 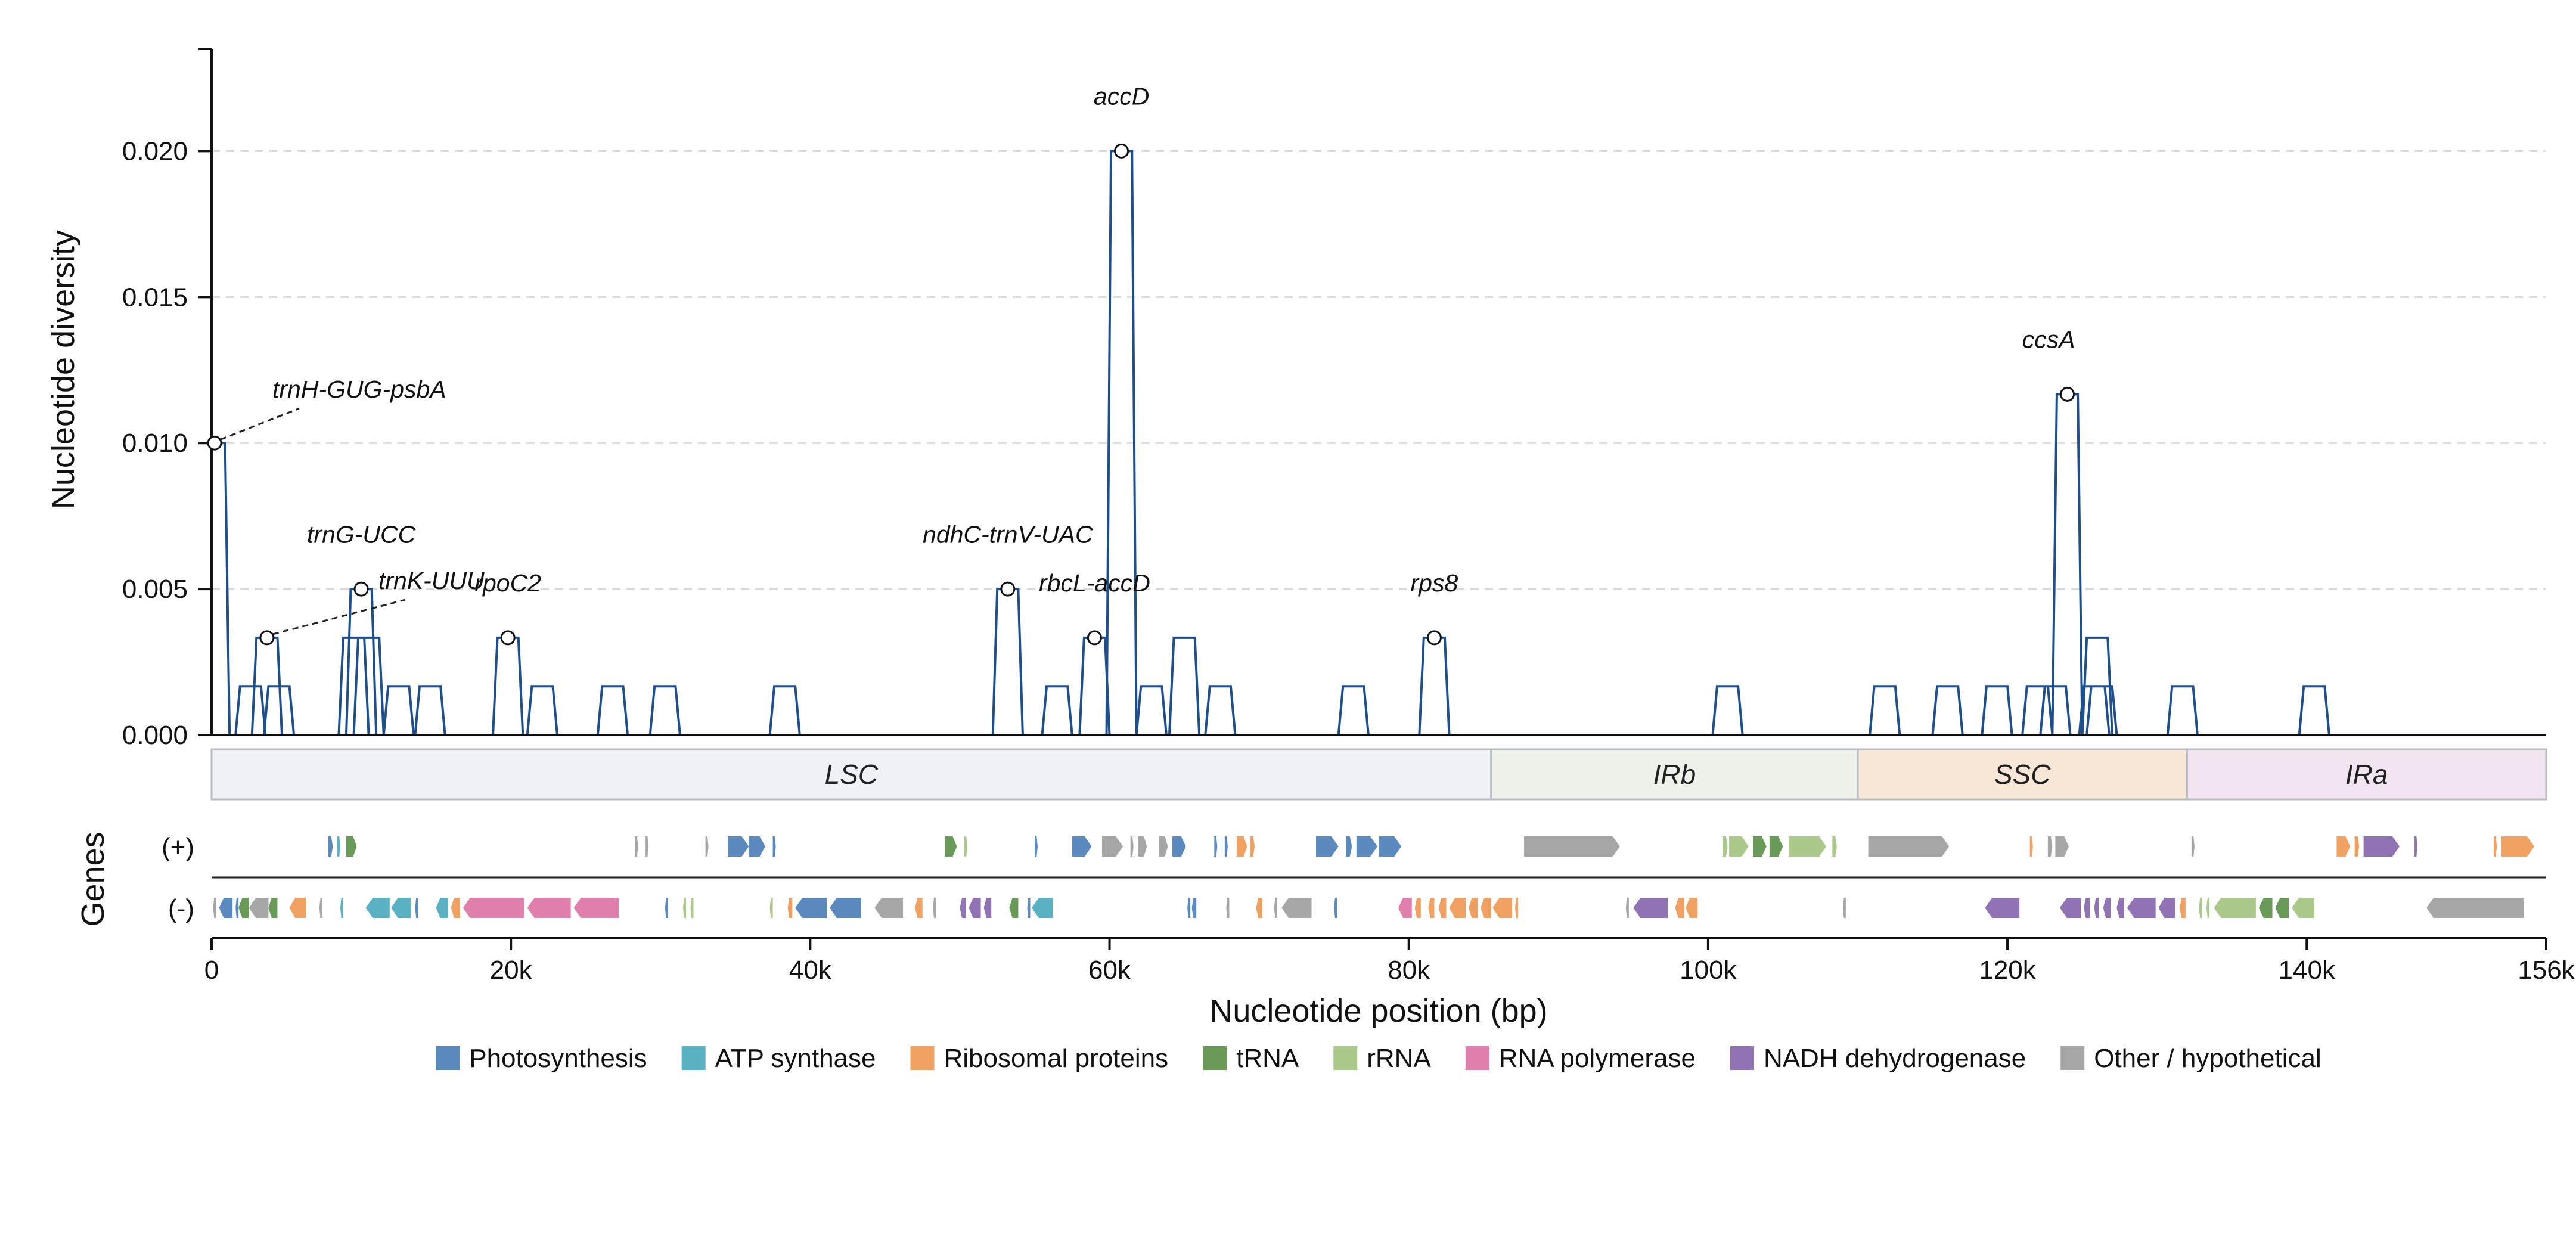 What do you see at coordinates (2307, 970) in the screenshot?
I see `x-tick-label: 140k` at bounding box center [2307, 970].